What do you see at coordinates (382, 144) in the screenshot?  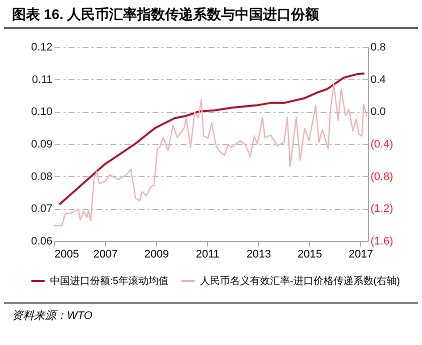 I see `y2-tick-label: (0.4)` at bounding box center [382, 144].